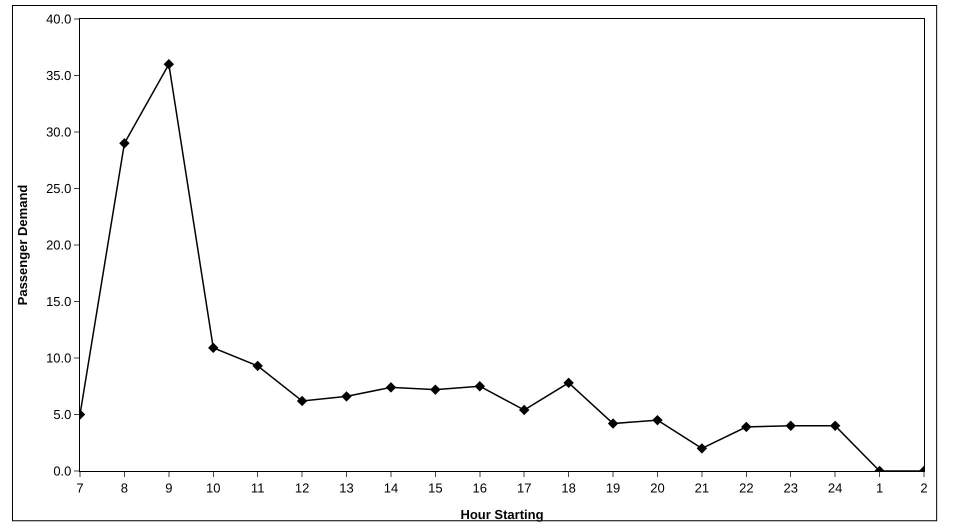 The width and height of the screenshot is (954, 532). I want to click on x-tick-label: 7, so click(80, 488).